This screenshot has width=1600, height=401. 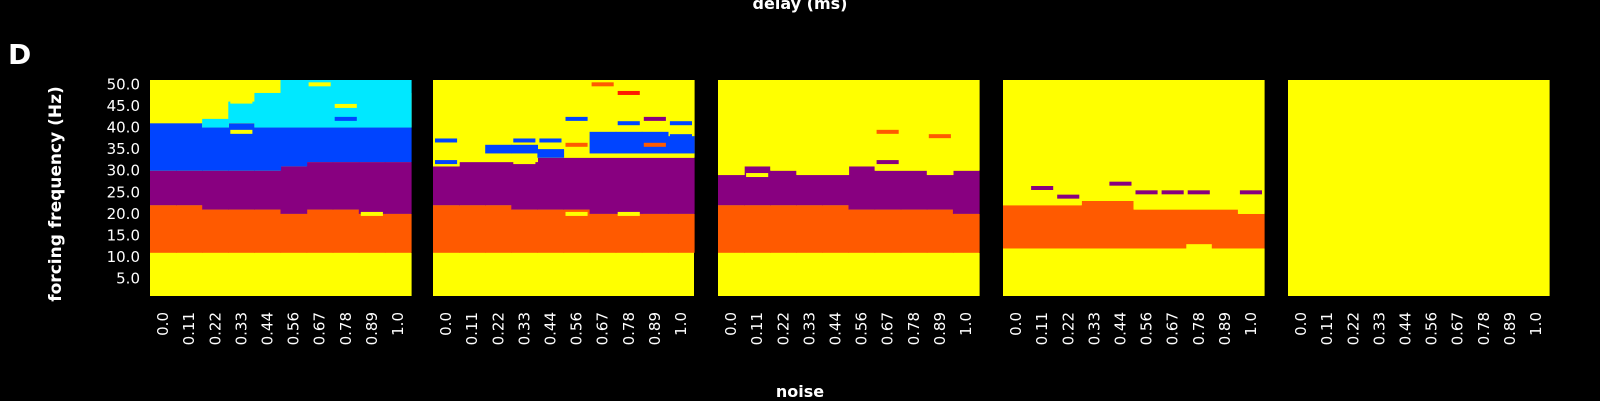 I want to click on x-tick-label: 0.11, so click(x=1327, y=328).